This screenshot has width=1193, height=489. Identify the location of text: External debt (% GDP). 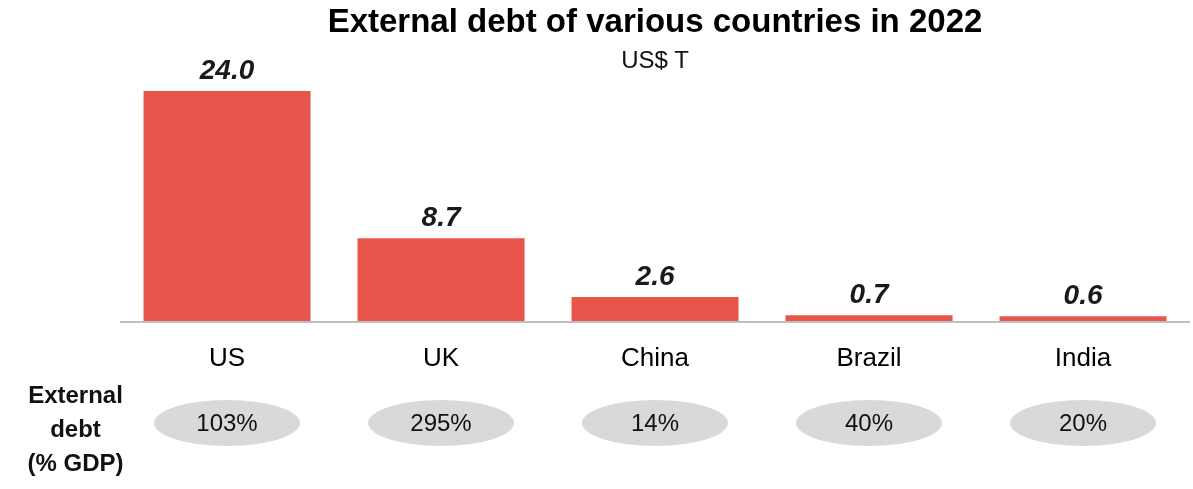
(75, 429).